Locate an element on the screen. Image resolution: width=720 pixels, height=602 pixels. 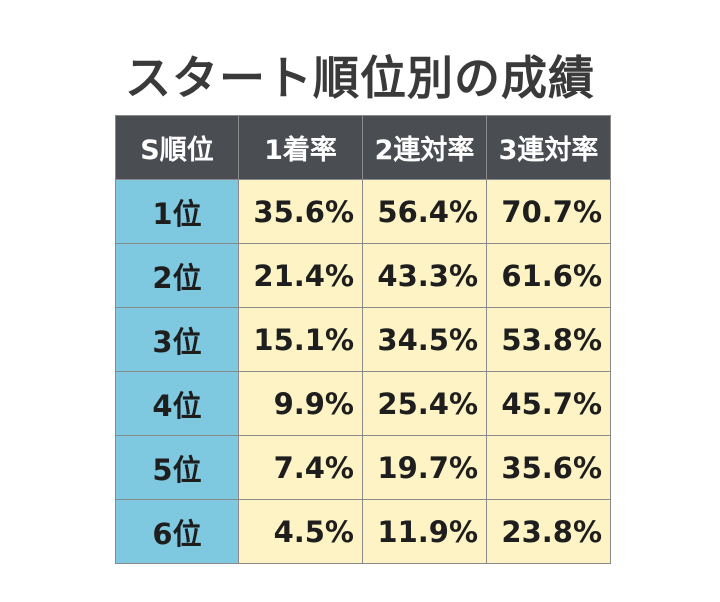
rate-cell: 21.4% is located at coordinates (300, 275).